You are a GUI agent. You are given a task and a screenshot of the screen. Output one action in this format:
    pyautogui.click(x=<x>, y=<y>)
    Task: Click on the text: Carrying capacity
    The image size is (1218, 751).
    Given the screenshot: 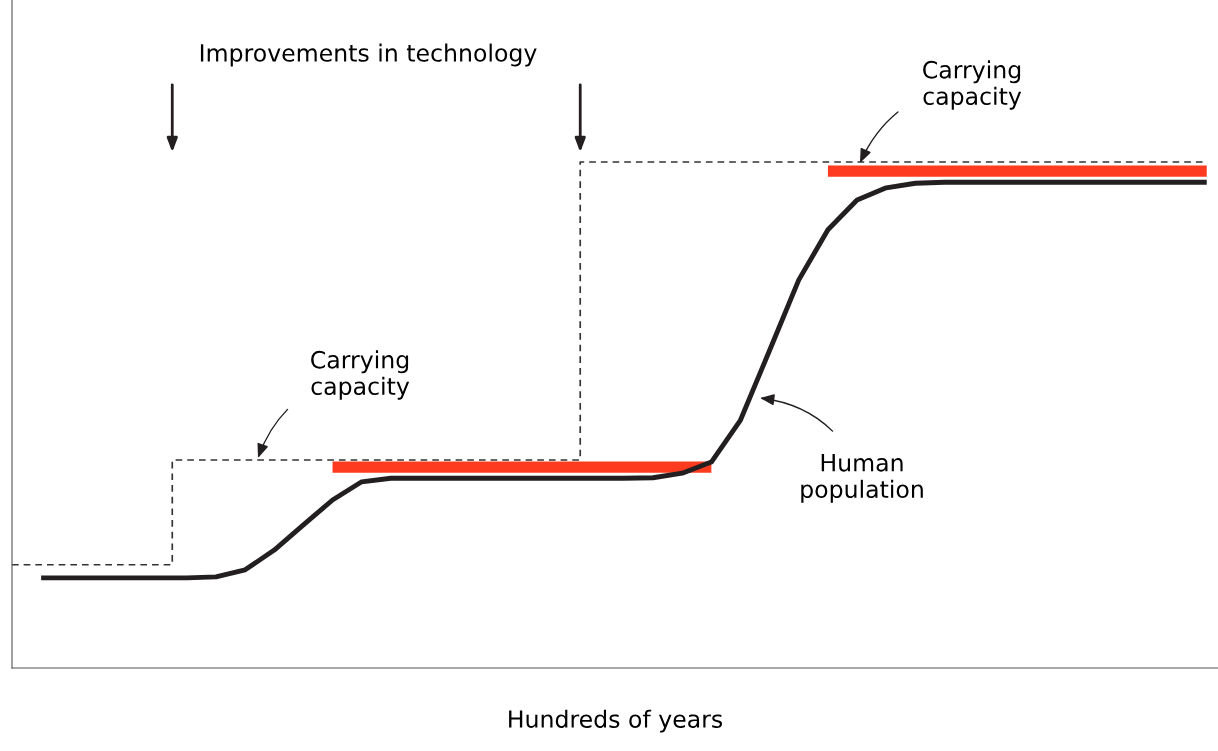 What is the action you would take?
    pyautogui.click(x=972, y=85)
    